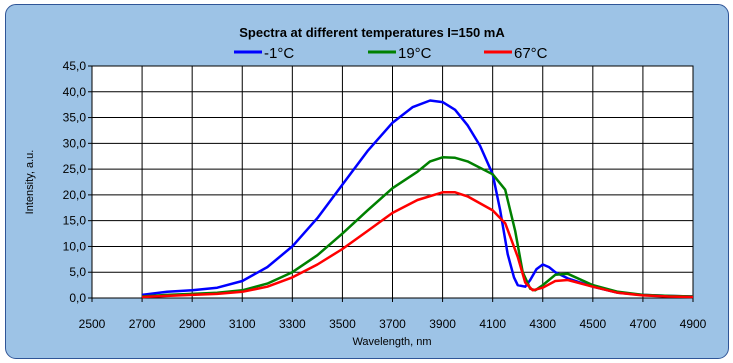 This screenshot has width=733, height=363. Describe the element at coordinates (292, 324) in the screenshot. I see `x-tick-label: 3300` at that location.